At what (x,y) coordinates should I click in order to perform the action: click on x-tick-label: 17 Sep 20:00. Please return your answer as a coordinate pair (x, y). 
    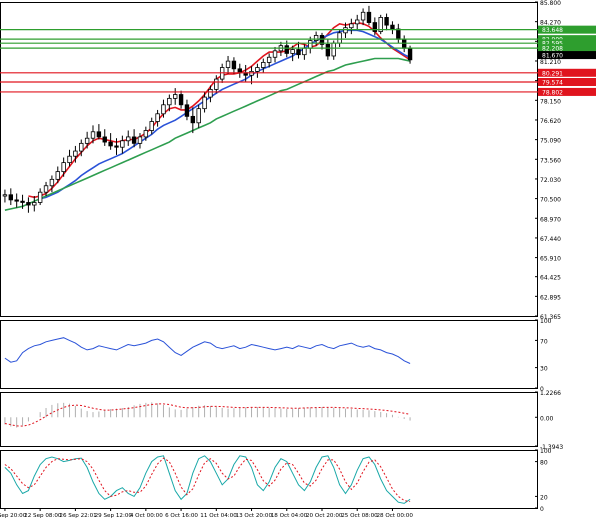
    Looking at the image, I should click on (13, 516).